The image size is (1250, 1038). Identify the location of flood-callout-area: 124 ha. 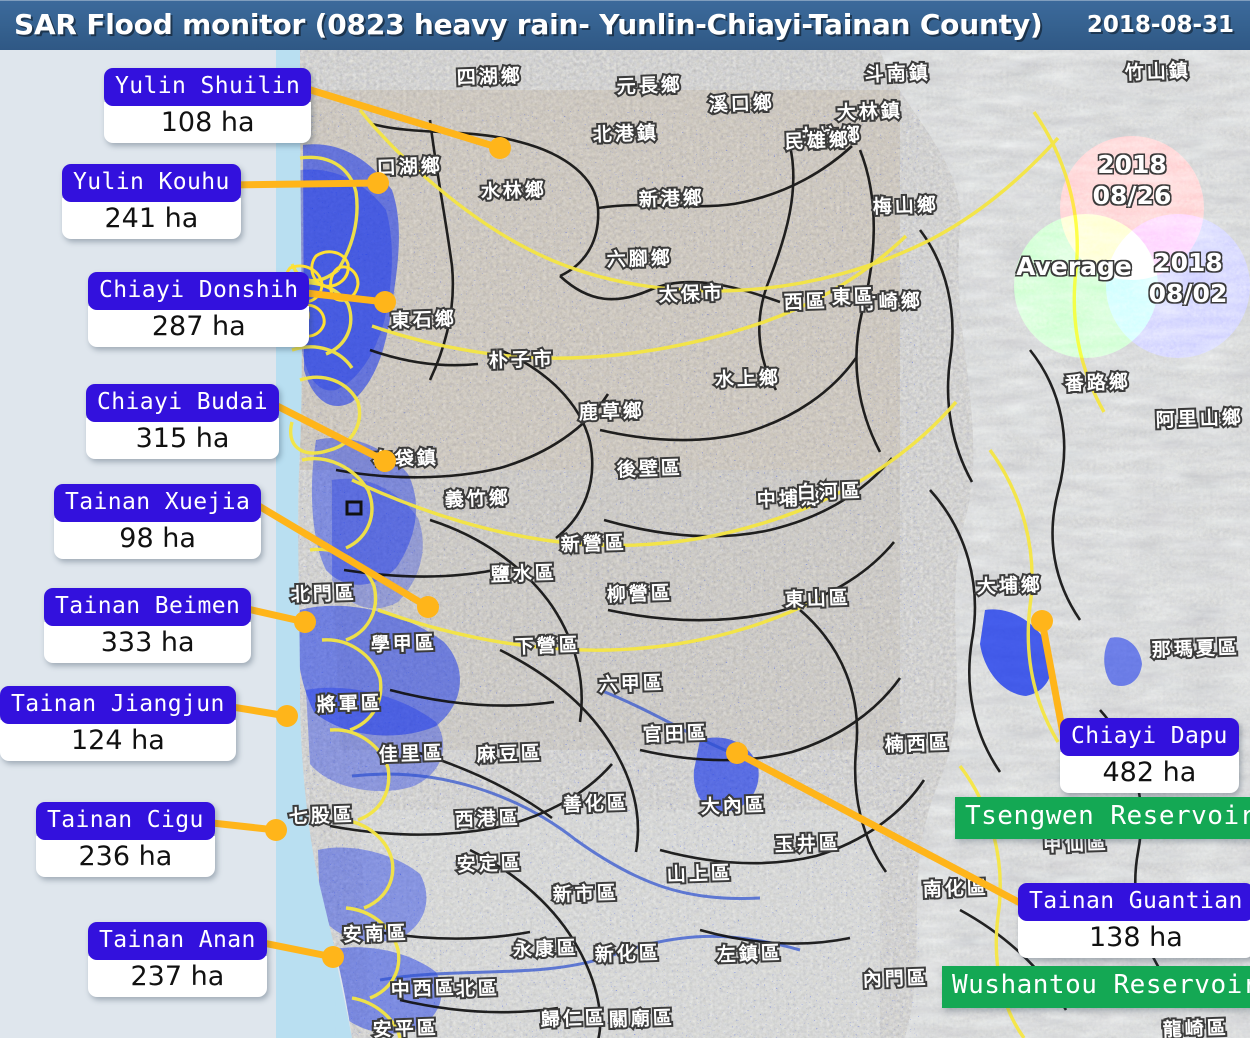
(118, 740).